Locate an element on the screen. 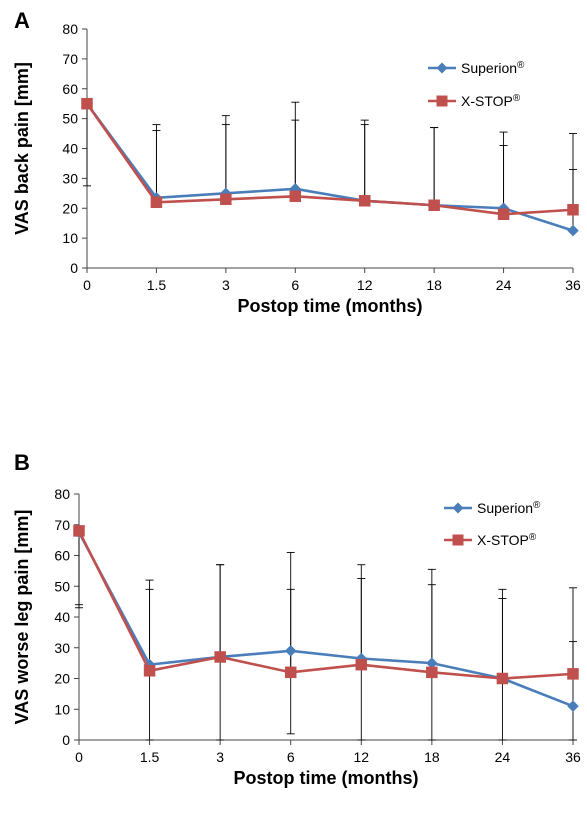  y-axis-title: VAS worse leg pain [mm] is located at coordinates (22, 617).